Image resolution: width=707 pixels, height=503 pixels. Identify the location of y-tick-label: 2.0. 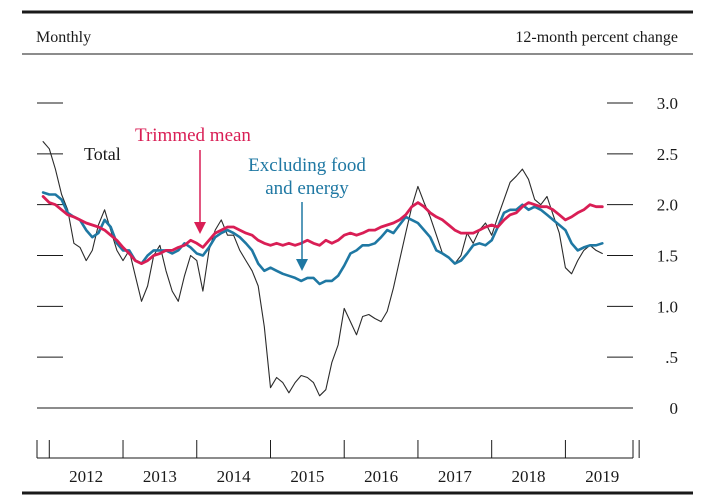
(667, 205).